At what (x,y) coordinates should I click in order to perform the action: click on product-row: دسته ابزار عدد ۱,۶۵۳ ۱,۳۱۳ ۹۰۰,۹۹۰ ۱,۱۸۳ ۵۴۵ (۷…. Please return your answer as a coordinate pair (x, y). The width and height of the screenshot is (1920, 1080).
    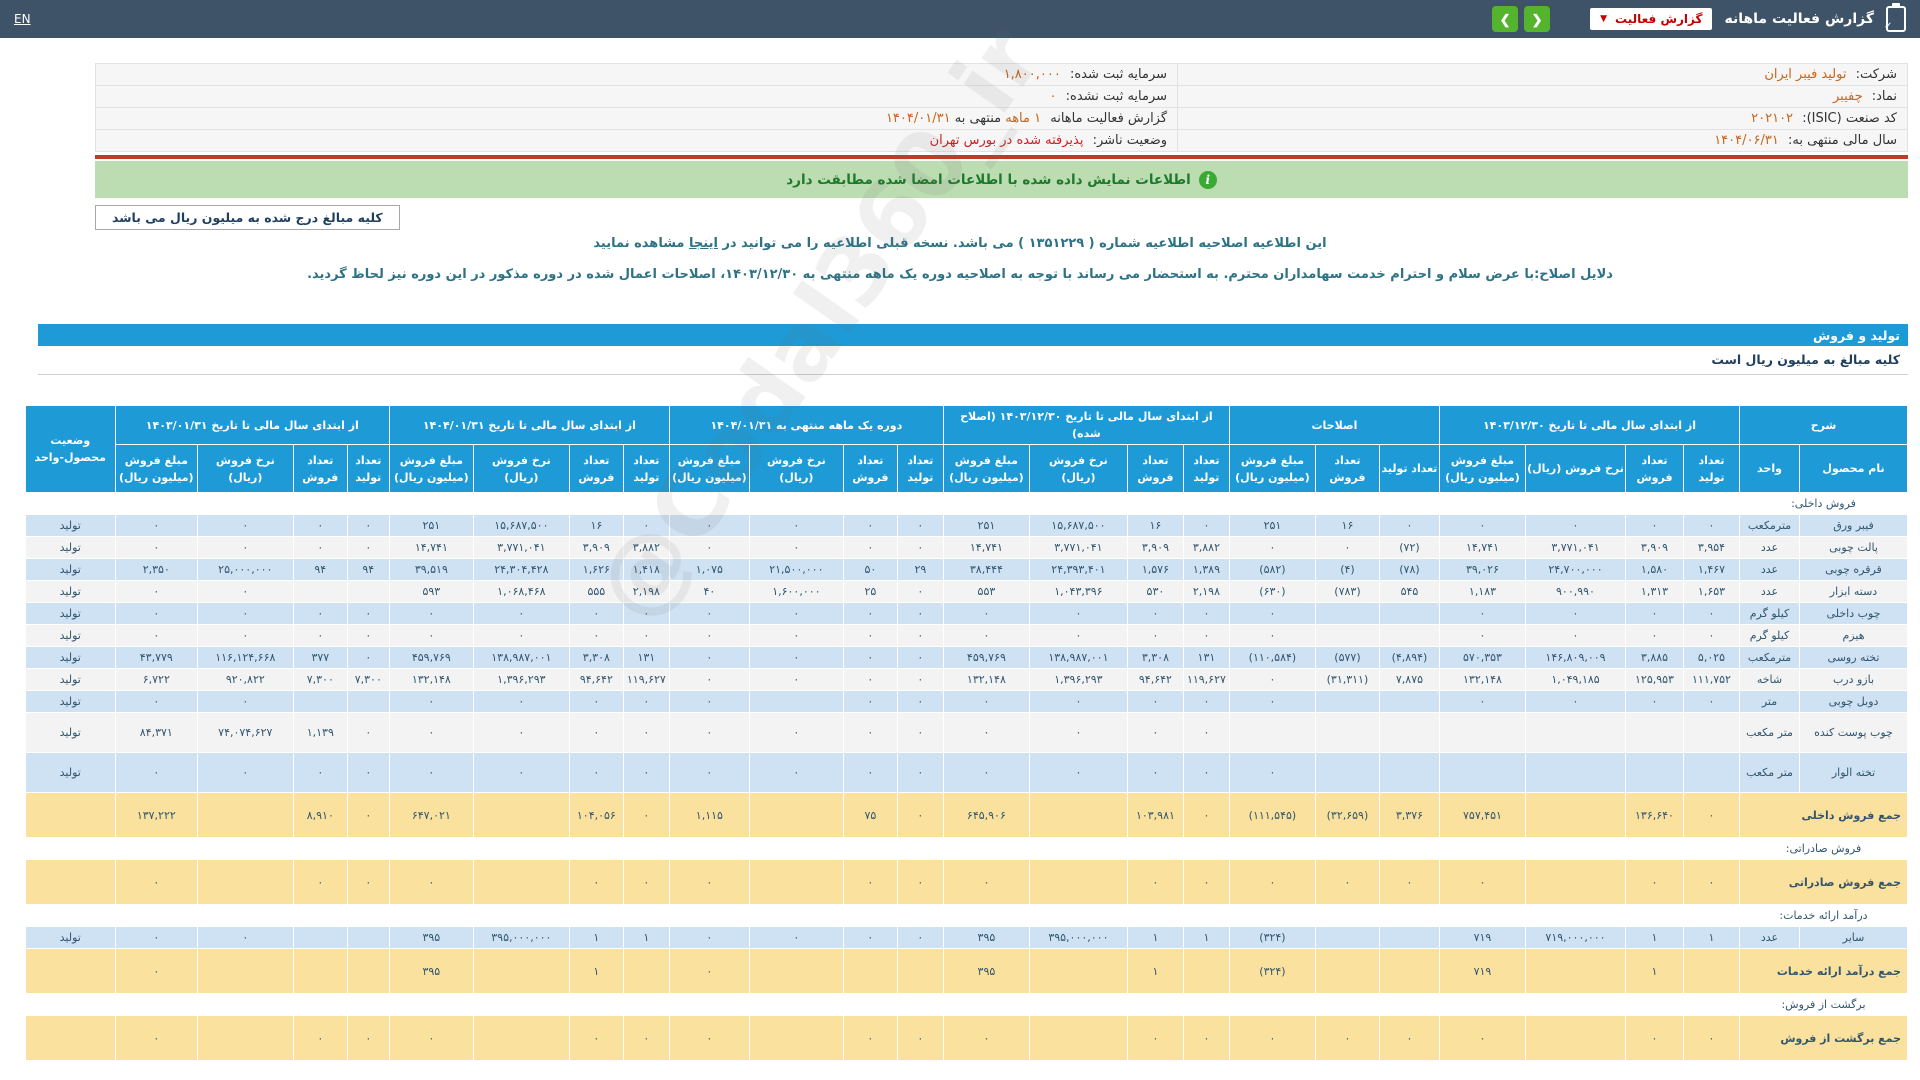
    Looking at the image, I should click on (966, 592).